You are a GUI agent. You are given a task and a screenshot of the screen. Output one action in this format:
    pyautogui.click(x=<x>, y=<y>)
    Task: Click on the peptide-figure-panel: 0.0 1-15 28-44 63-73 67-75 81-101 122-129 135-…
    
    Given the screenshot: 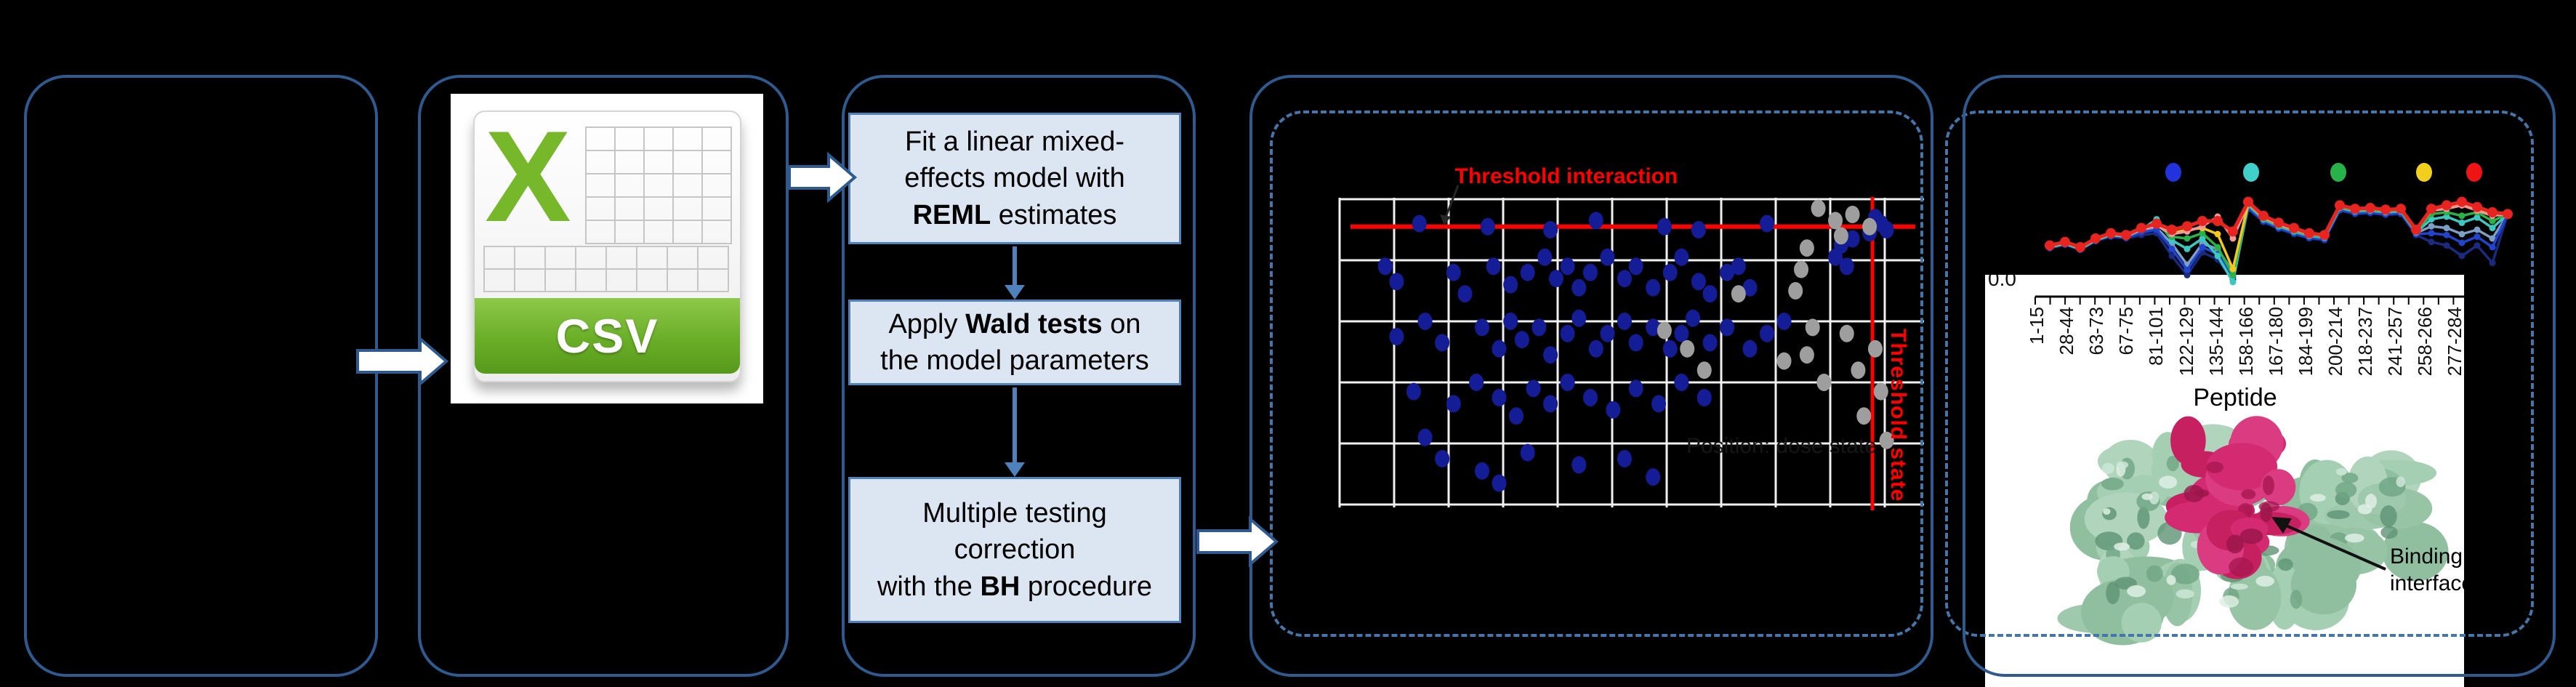 What is the action you would take?
    pyautogui.click(x=2224, y=481)
    